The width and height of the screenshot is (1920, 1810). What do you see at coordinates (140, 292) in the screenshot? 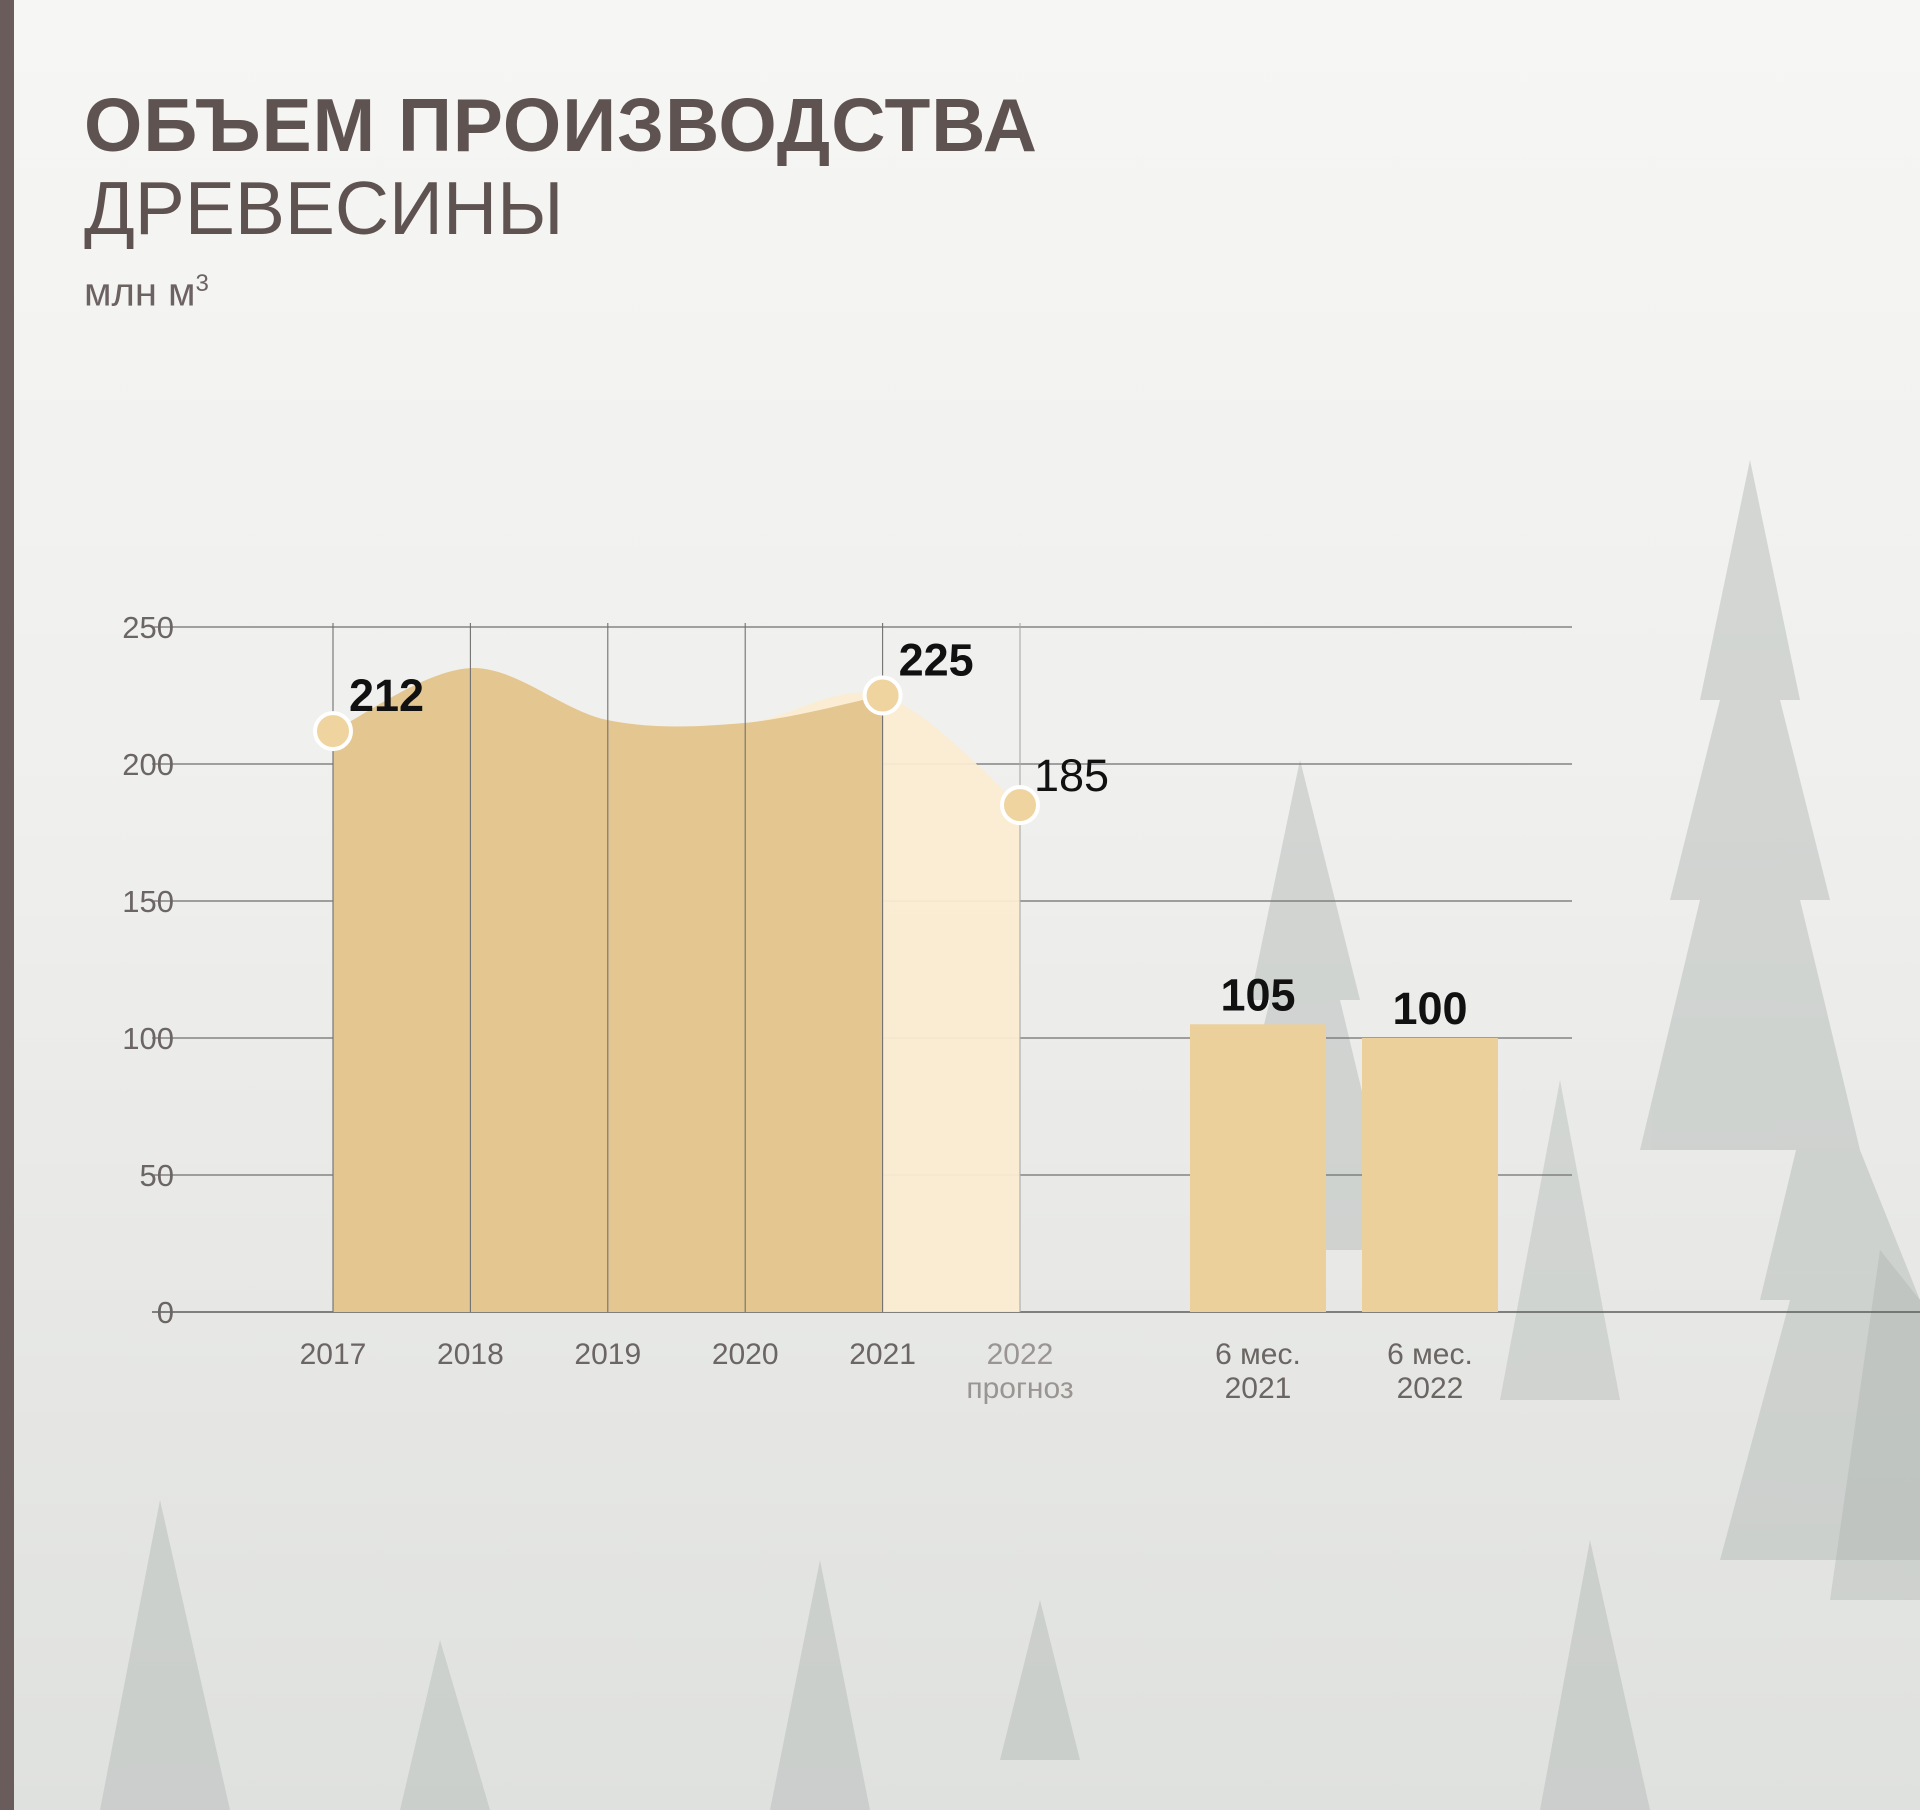
I see `unit-text: млн м` at bounding box center [140, 292].